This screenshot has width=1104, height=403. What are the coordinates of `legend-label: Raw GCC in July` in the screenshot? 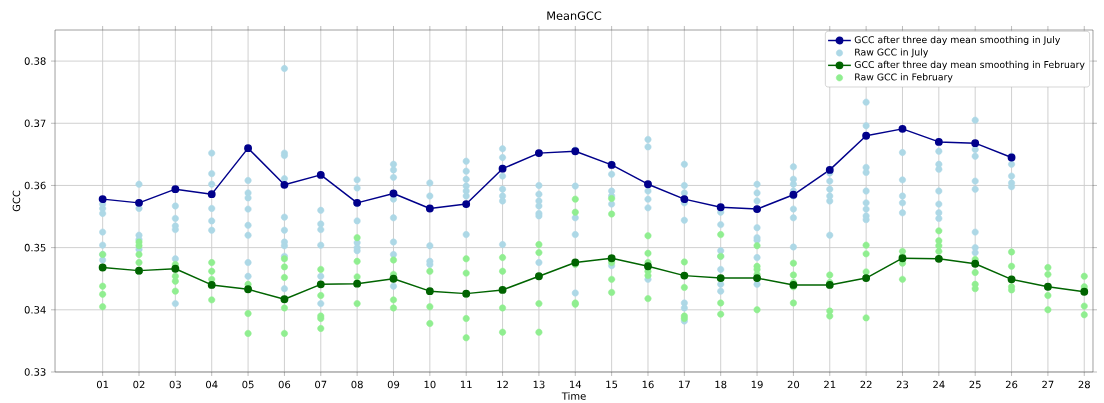 It's located at (892, 53).